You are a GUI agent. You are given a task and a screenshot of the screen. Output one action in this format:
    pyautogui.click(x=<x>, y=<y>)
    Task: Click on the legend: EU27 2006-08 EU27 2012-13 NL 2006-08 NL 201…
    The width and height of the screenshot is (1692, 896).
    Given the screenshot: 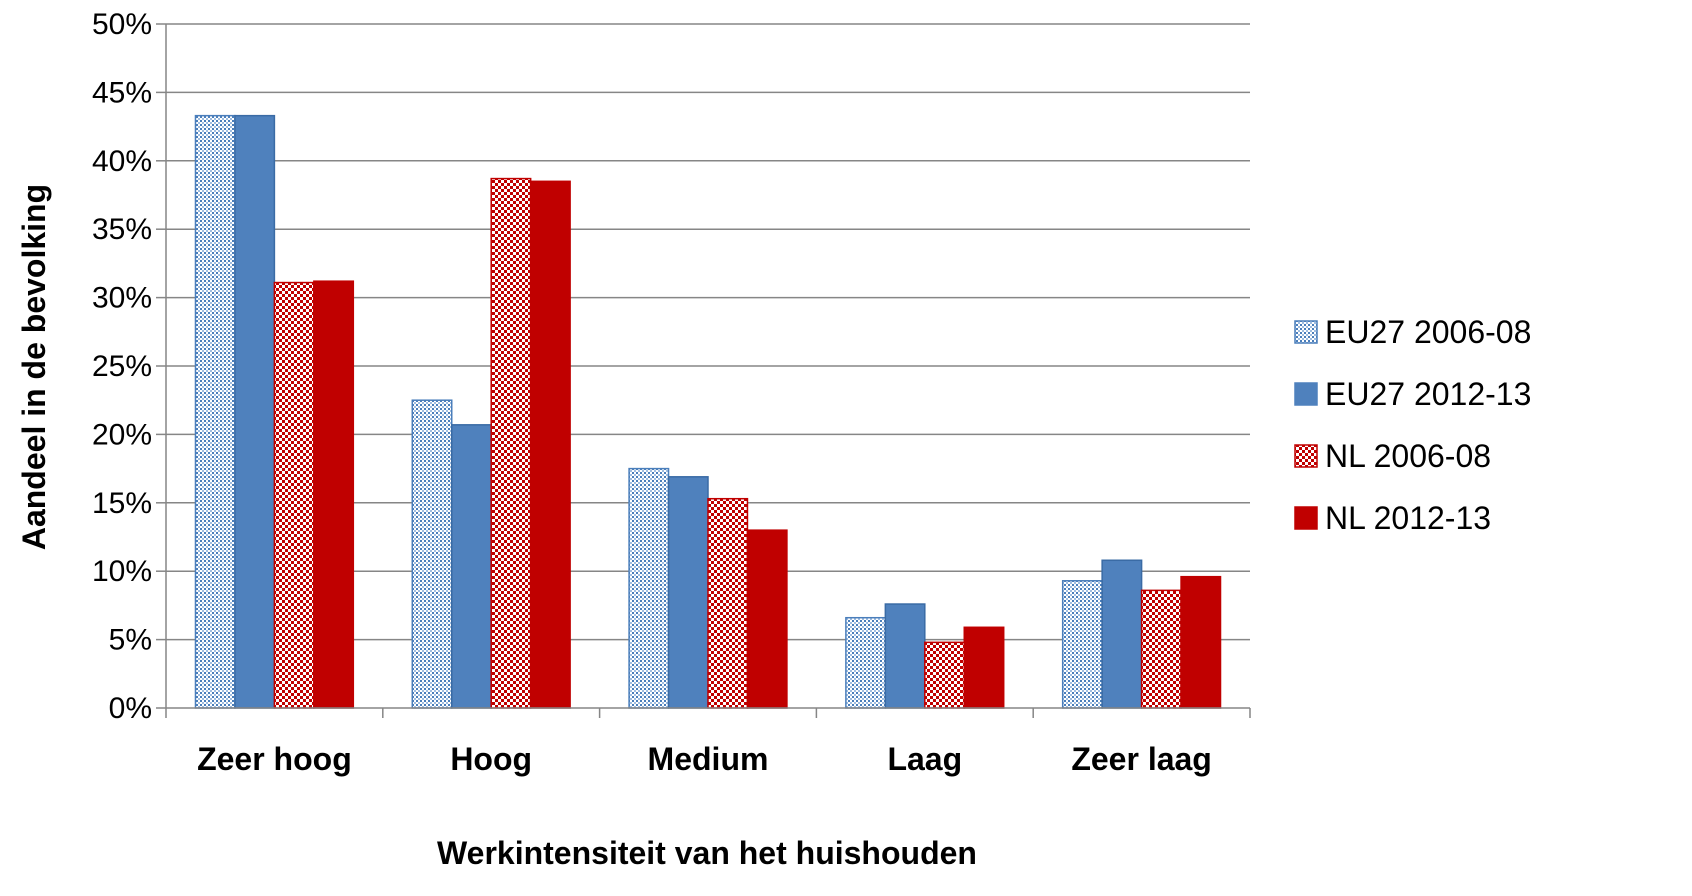 What is the action you would take?
    pyautogui.click(x=1412, y=425)
    